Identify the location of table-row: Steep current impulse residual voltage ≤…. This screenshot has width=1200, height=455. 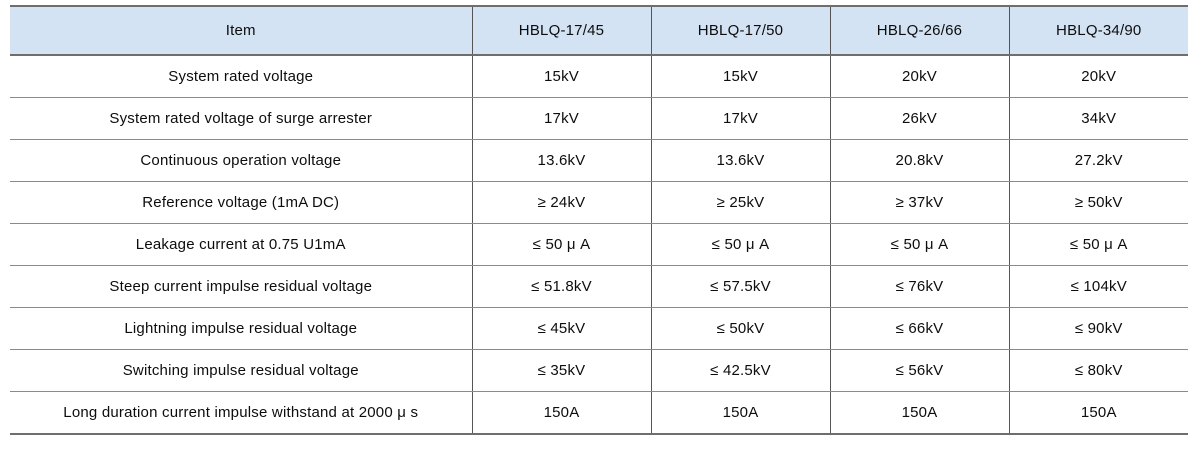
(599, 286).